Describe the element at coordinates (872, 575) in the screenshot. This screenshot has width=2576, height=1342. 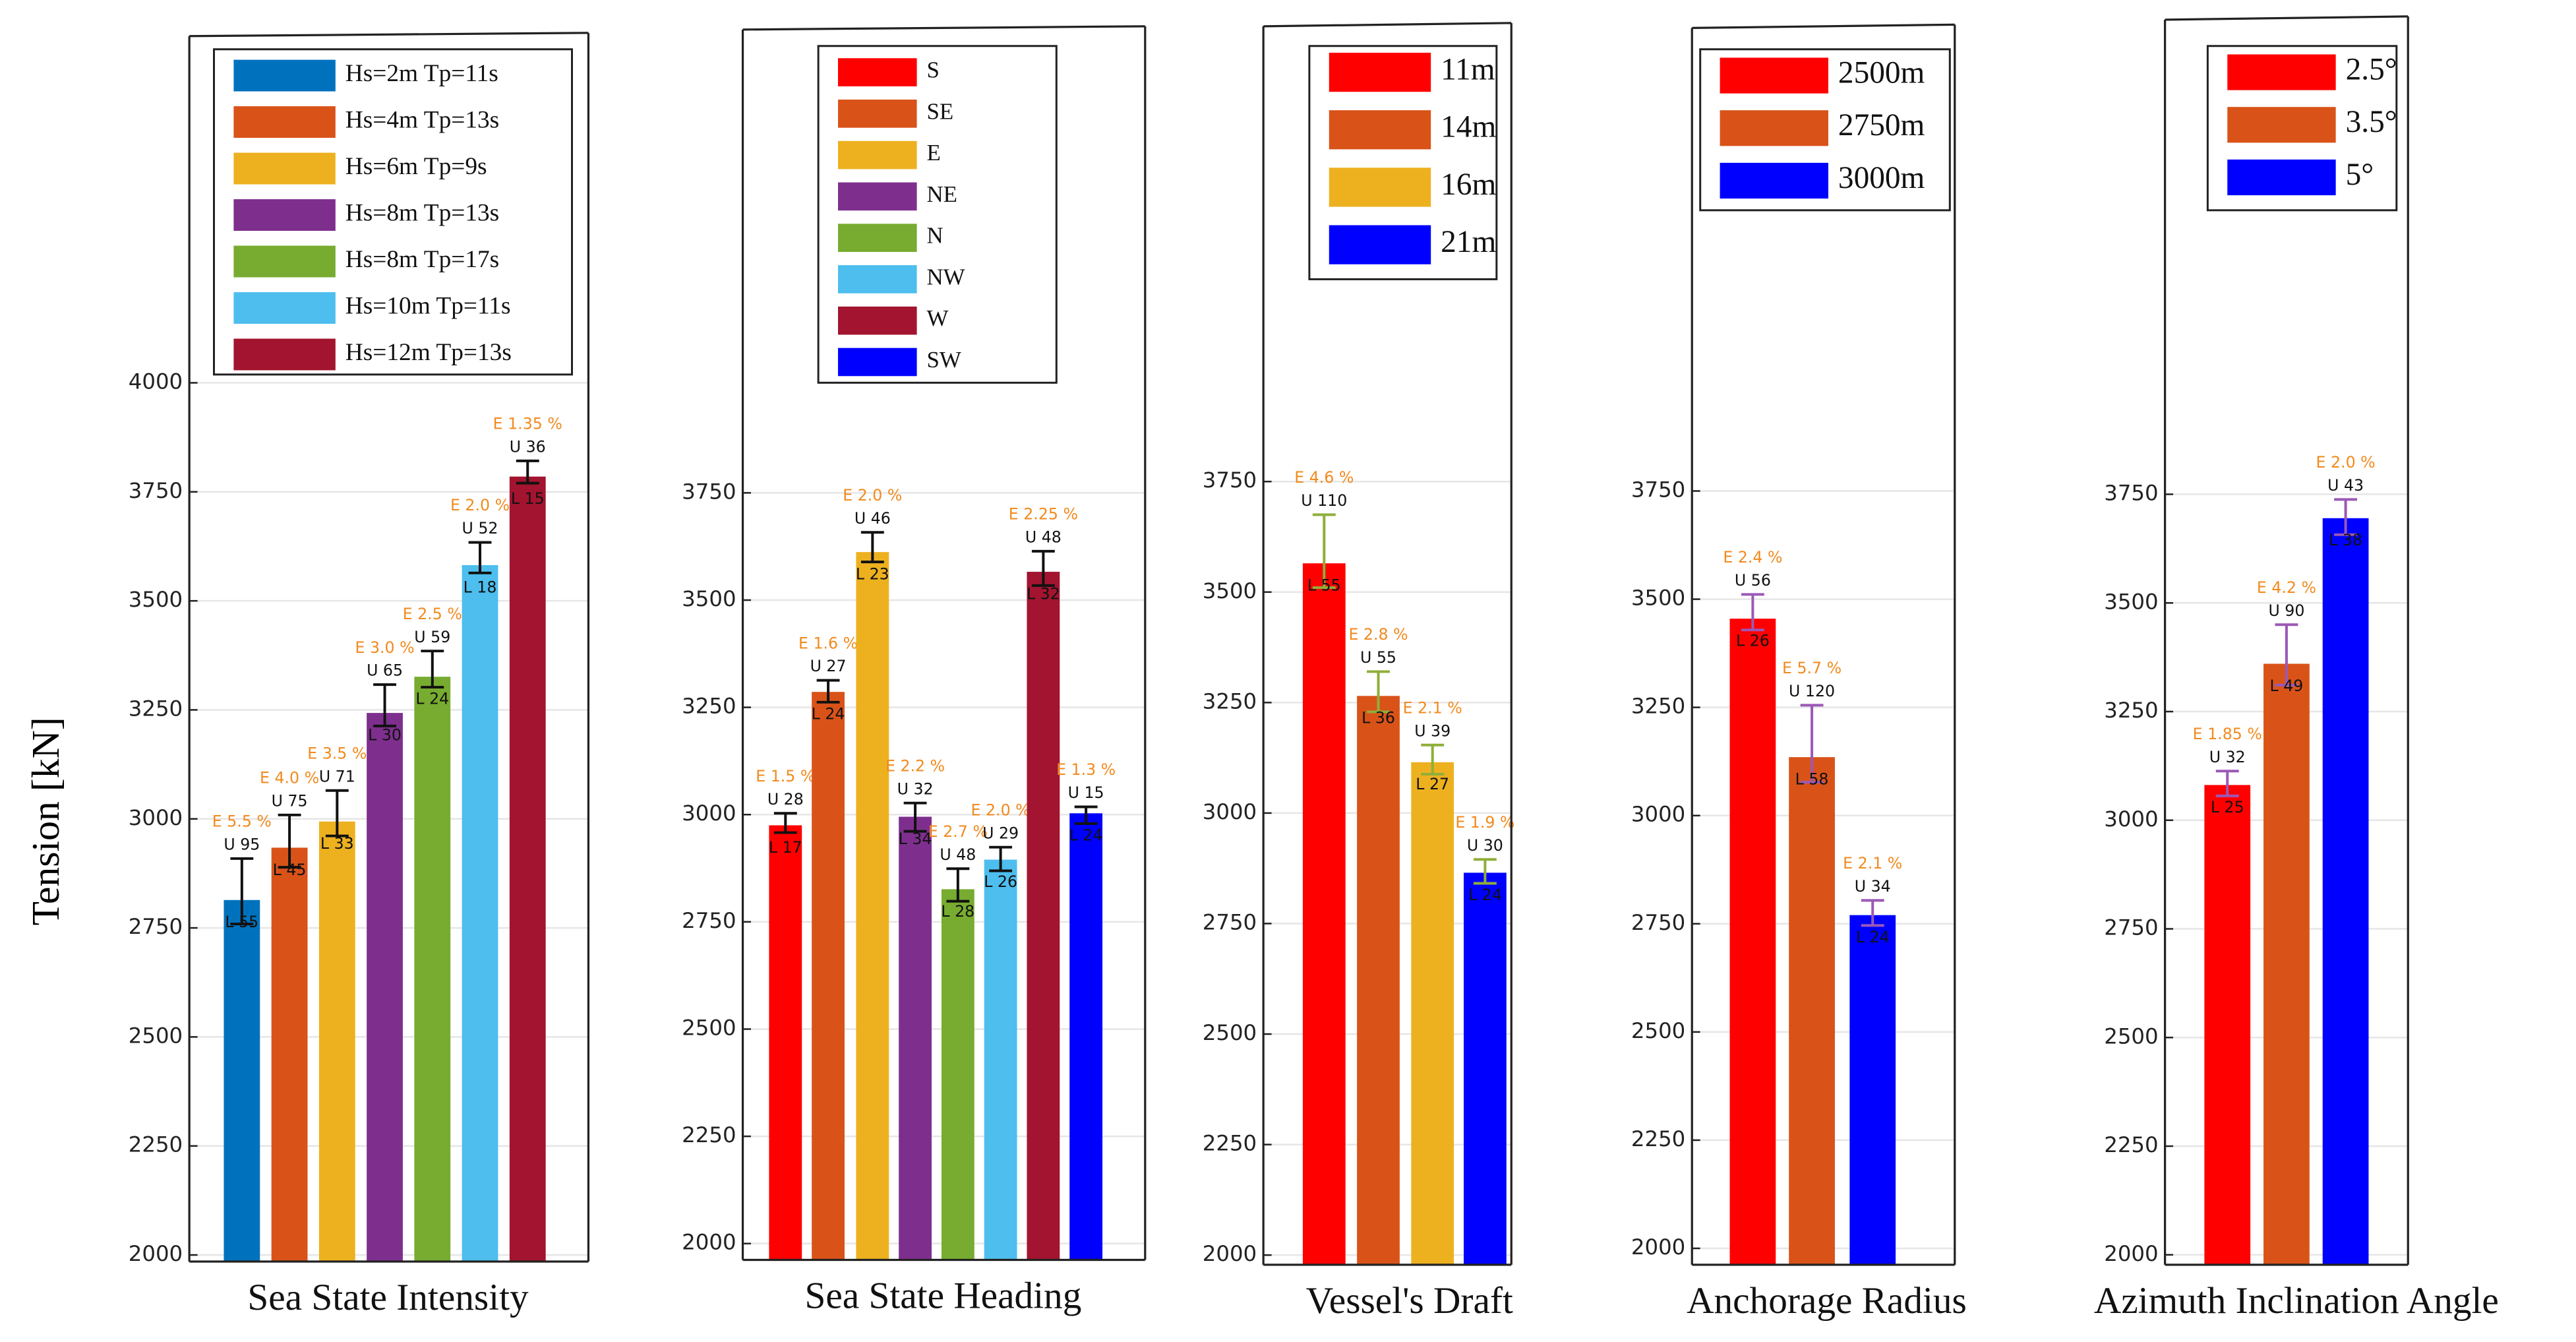
I see `lower-label: L 23` at that location.